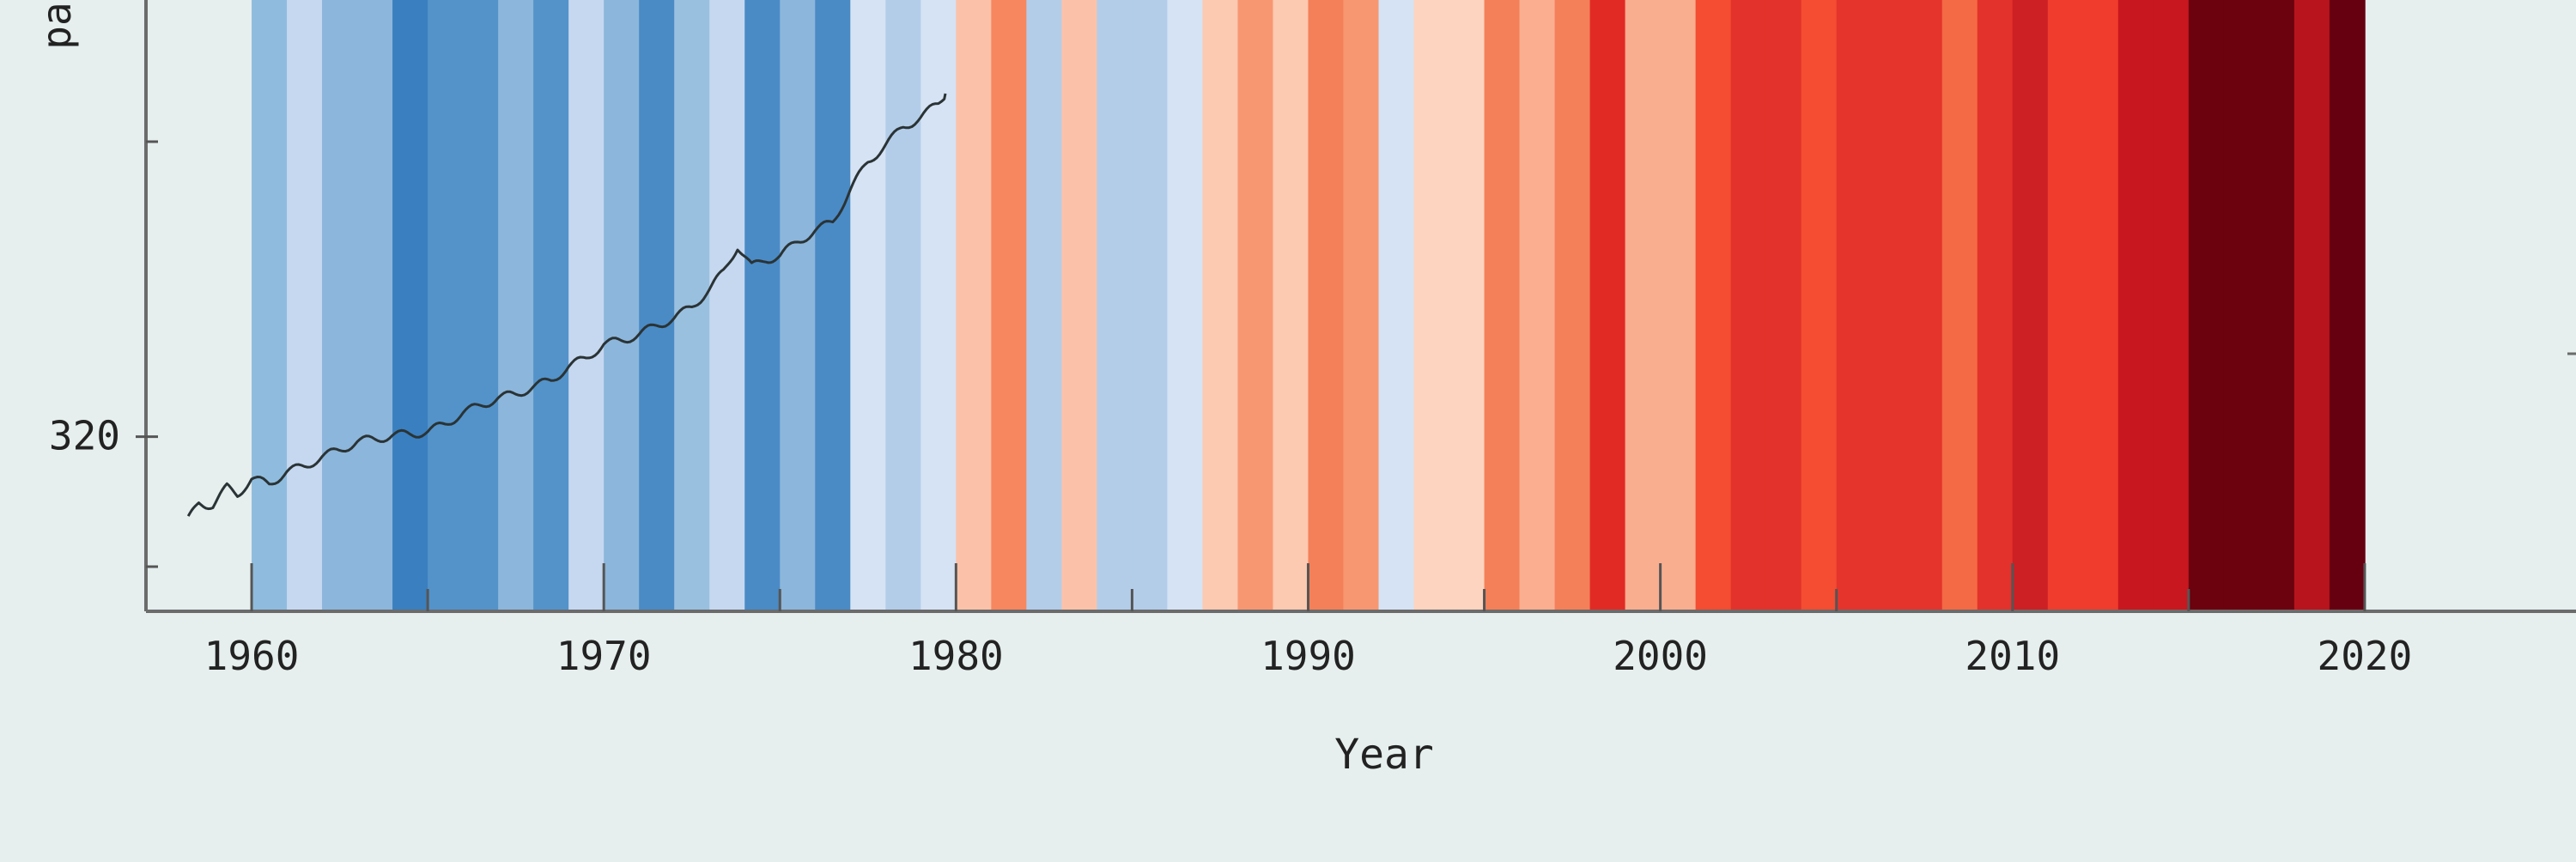 Image resolution: width=2576 pixels, height=862 pixels. What do you see at coordinates (604, 656) in the screenshot?
I see `x-tick-label-1970: 1970` at bounding box center [604, 656].